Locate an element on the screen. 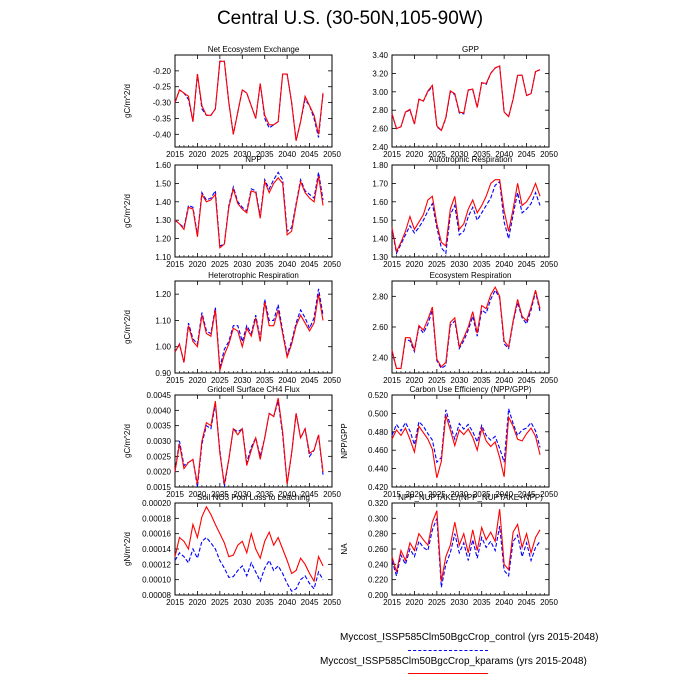  panel-title: NPP_NUPTAKE/(NPP_NUPTAKE+NPP) is located at coordinates (470, 497).